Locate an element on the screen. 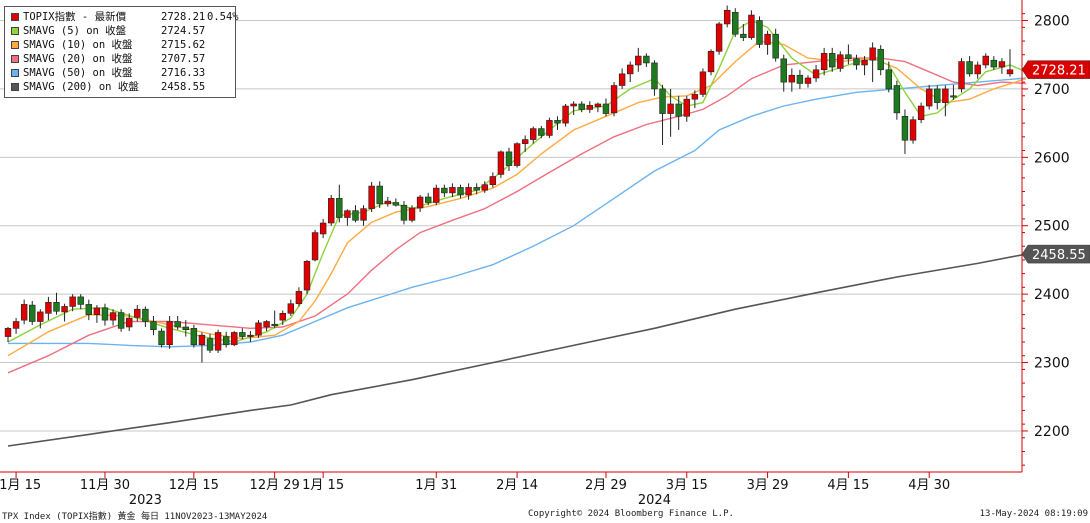 The height and width of the screenshot is (523, 1090). last-price-label-box is located at coordinates (1055, 69).